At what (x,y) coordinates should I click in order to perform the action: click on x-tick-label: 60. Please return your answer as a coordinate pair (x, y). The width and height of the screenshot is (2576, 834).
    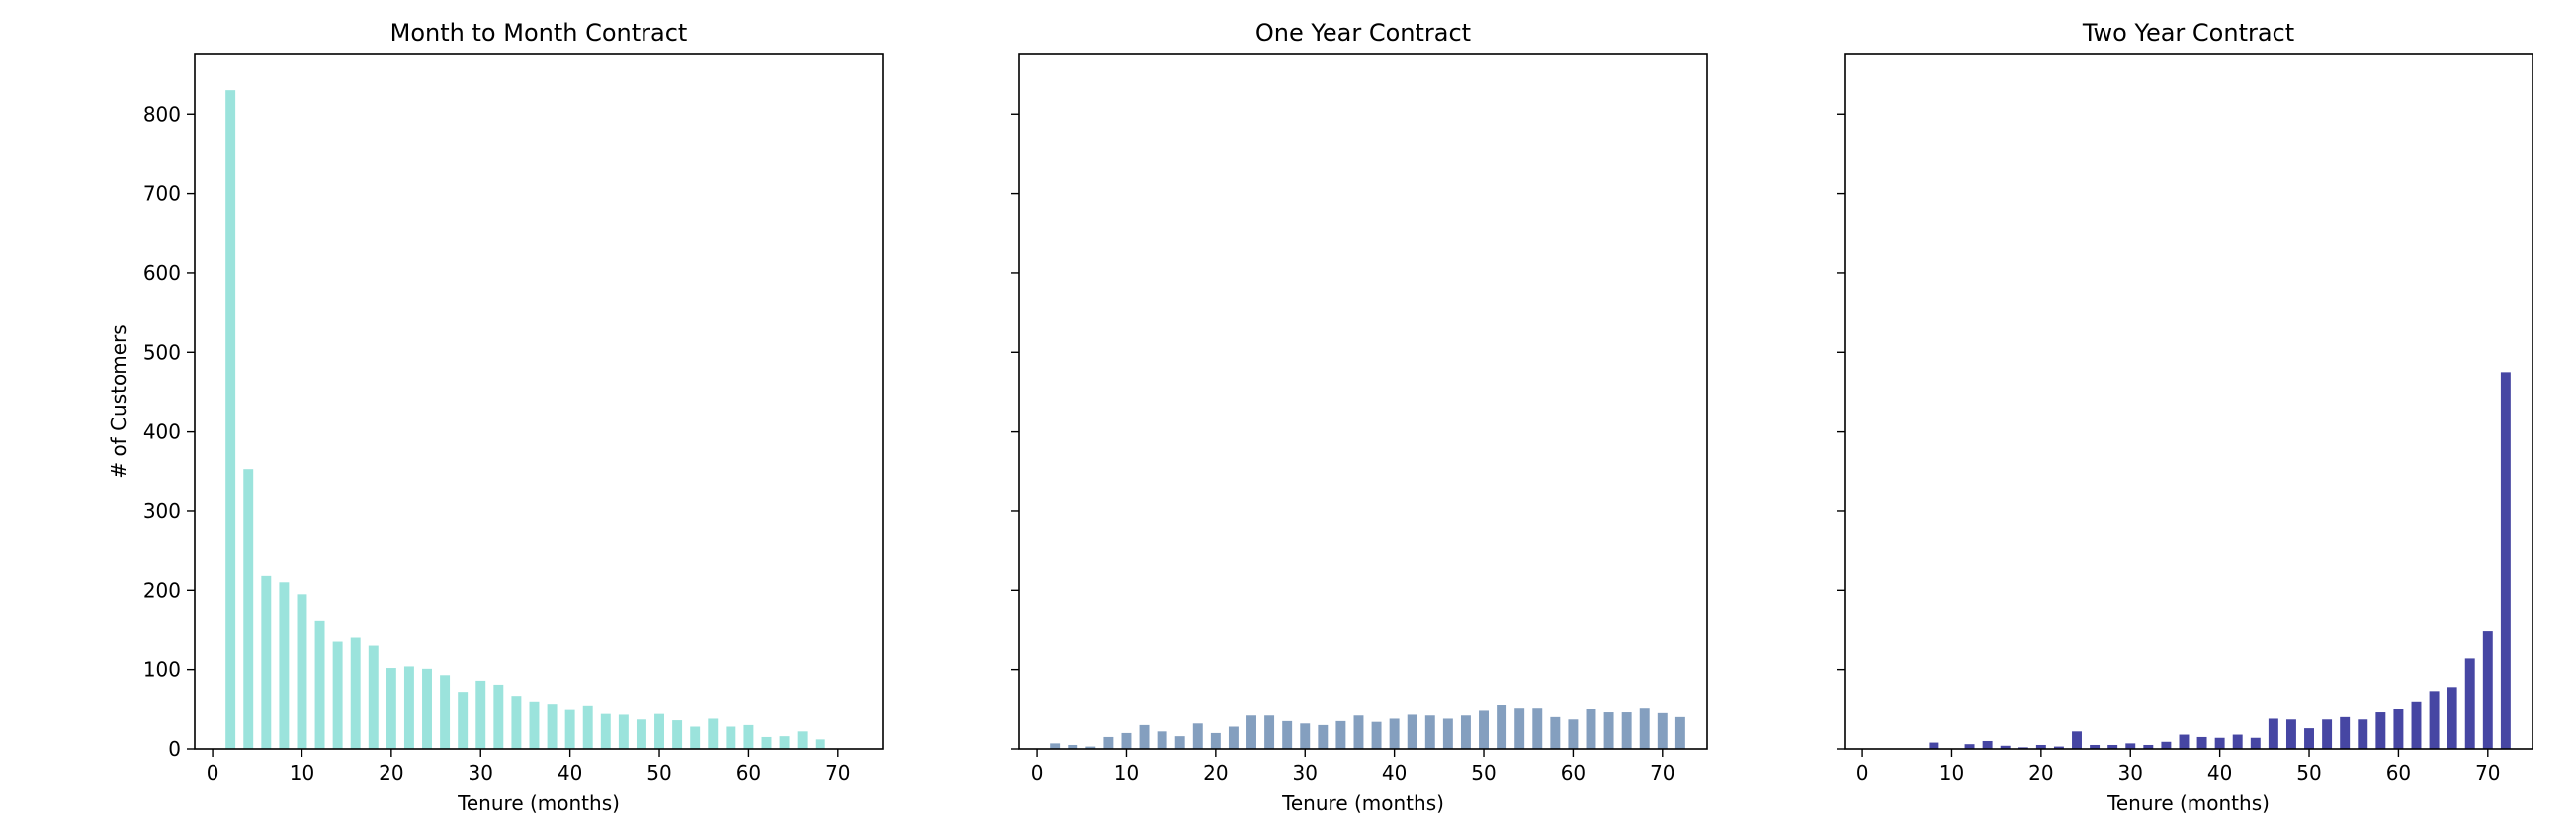
    Looking at the image, I should click on (748, 773).